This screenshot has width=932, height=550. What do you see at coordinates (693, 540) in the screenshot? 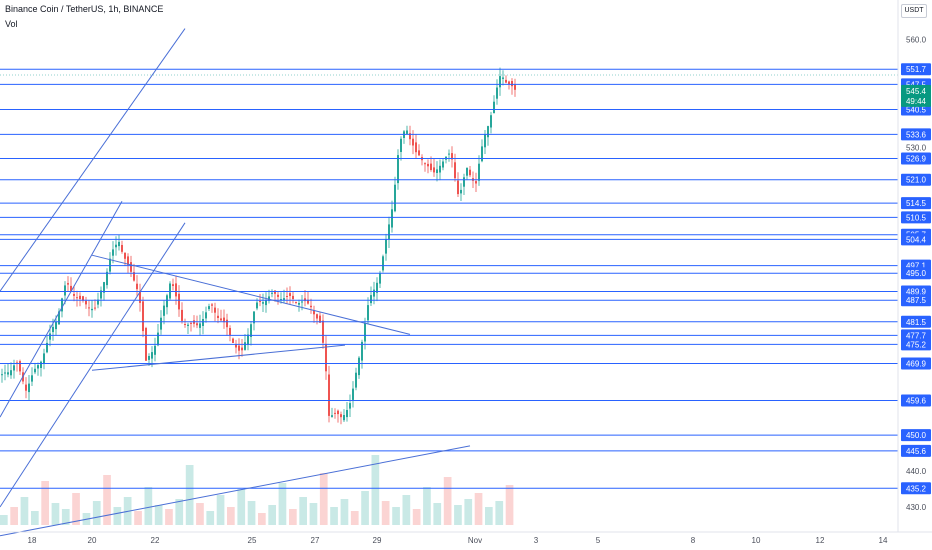
I see `time-tick-label: 8` at bounding box center [693, 540].